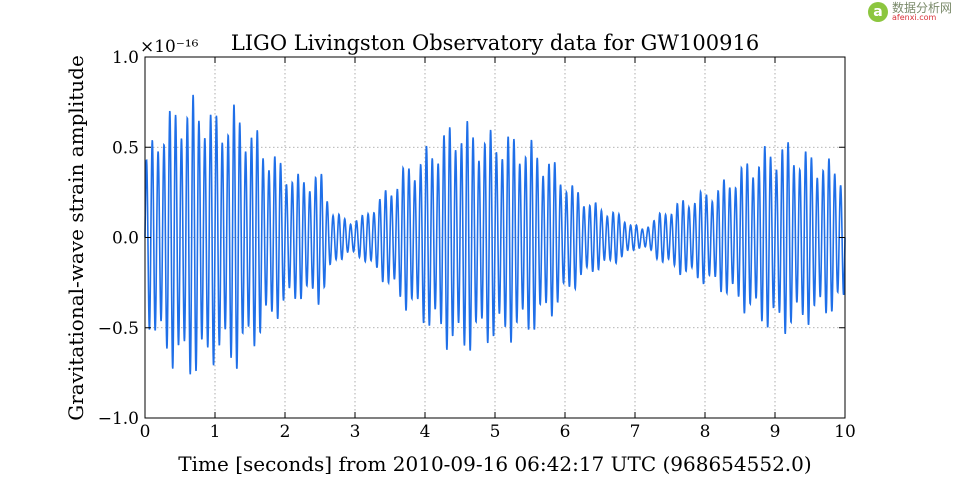 Image resolution: width=960 pixels, height=480 pixels. What do you see at coordinates (125, 239) in the screenshot?
I see `y-tick-label: 0.0` at bounding box center [125, 239].